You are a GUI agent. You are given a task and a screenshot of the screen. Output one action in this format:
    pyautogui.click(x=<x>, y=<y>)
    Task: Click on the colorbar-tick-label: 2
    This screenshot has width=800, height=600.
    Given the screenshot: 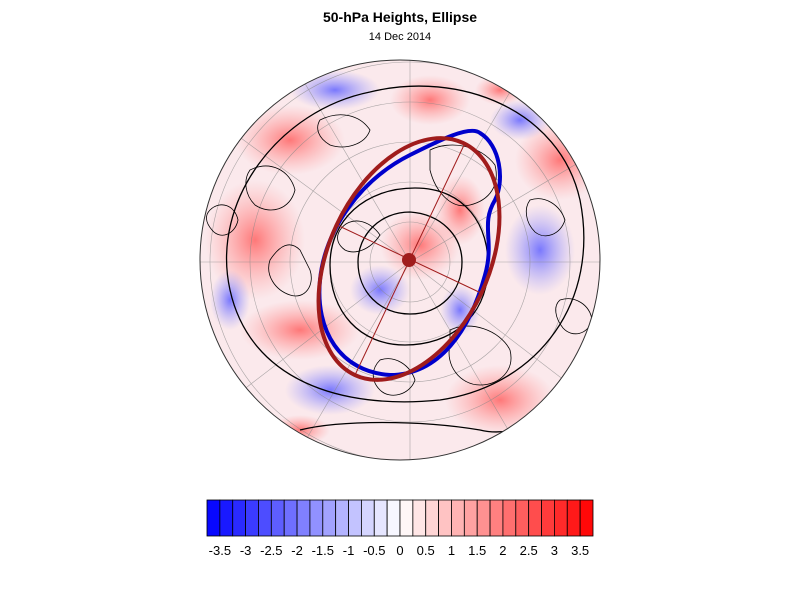 What is the action you would take?
    pyautogui.click(x=503, y=550)
    